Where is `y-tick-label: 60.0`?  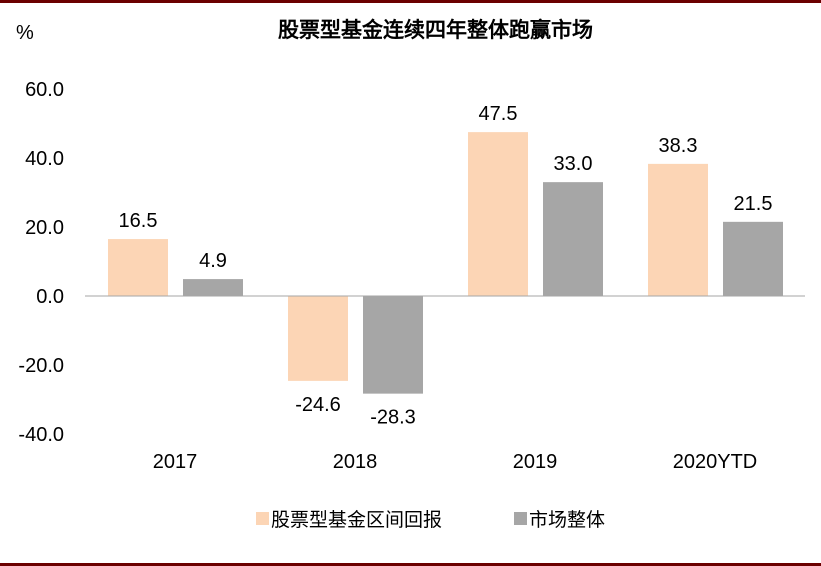
y-tick-label: 60.0 is located at coordinates (44, 90).